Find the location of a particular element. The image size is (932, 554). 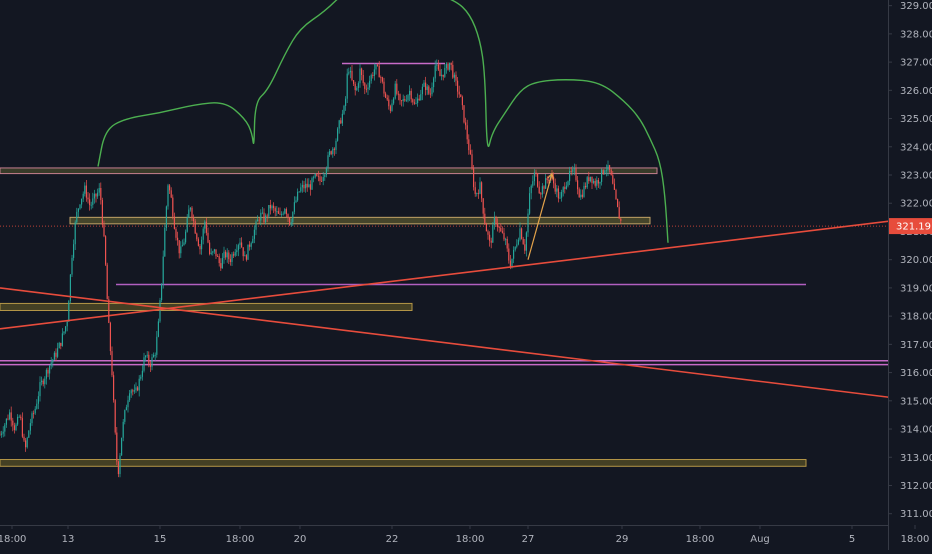

y-tick-label: 319.00 is located at coordinates (916, 288).